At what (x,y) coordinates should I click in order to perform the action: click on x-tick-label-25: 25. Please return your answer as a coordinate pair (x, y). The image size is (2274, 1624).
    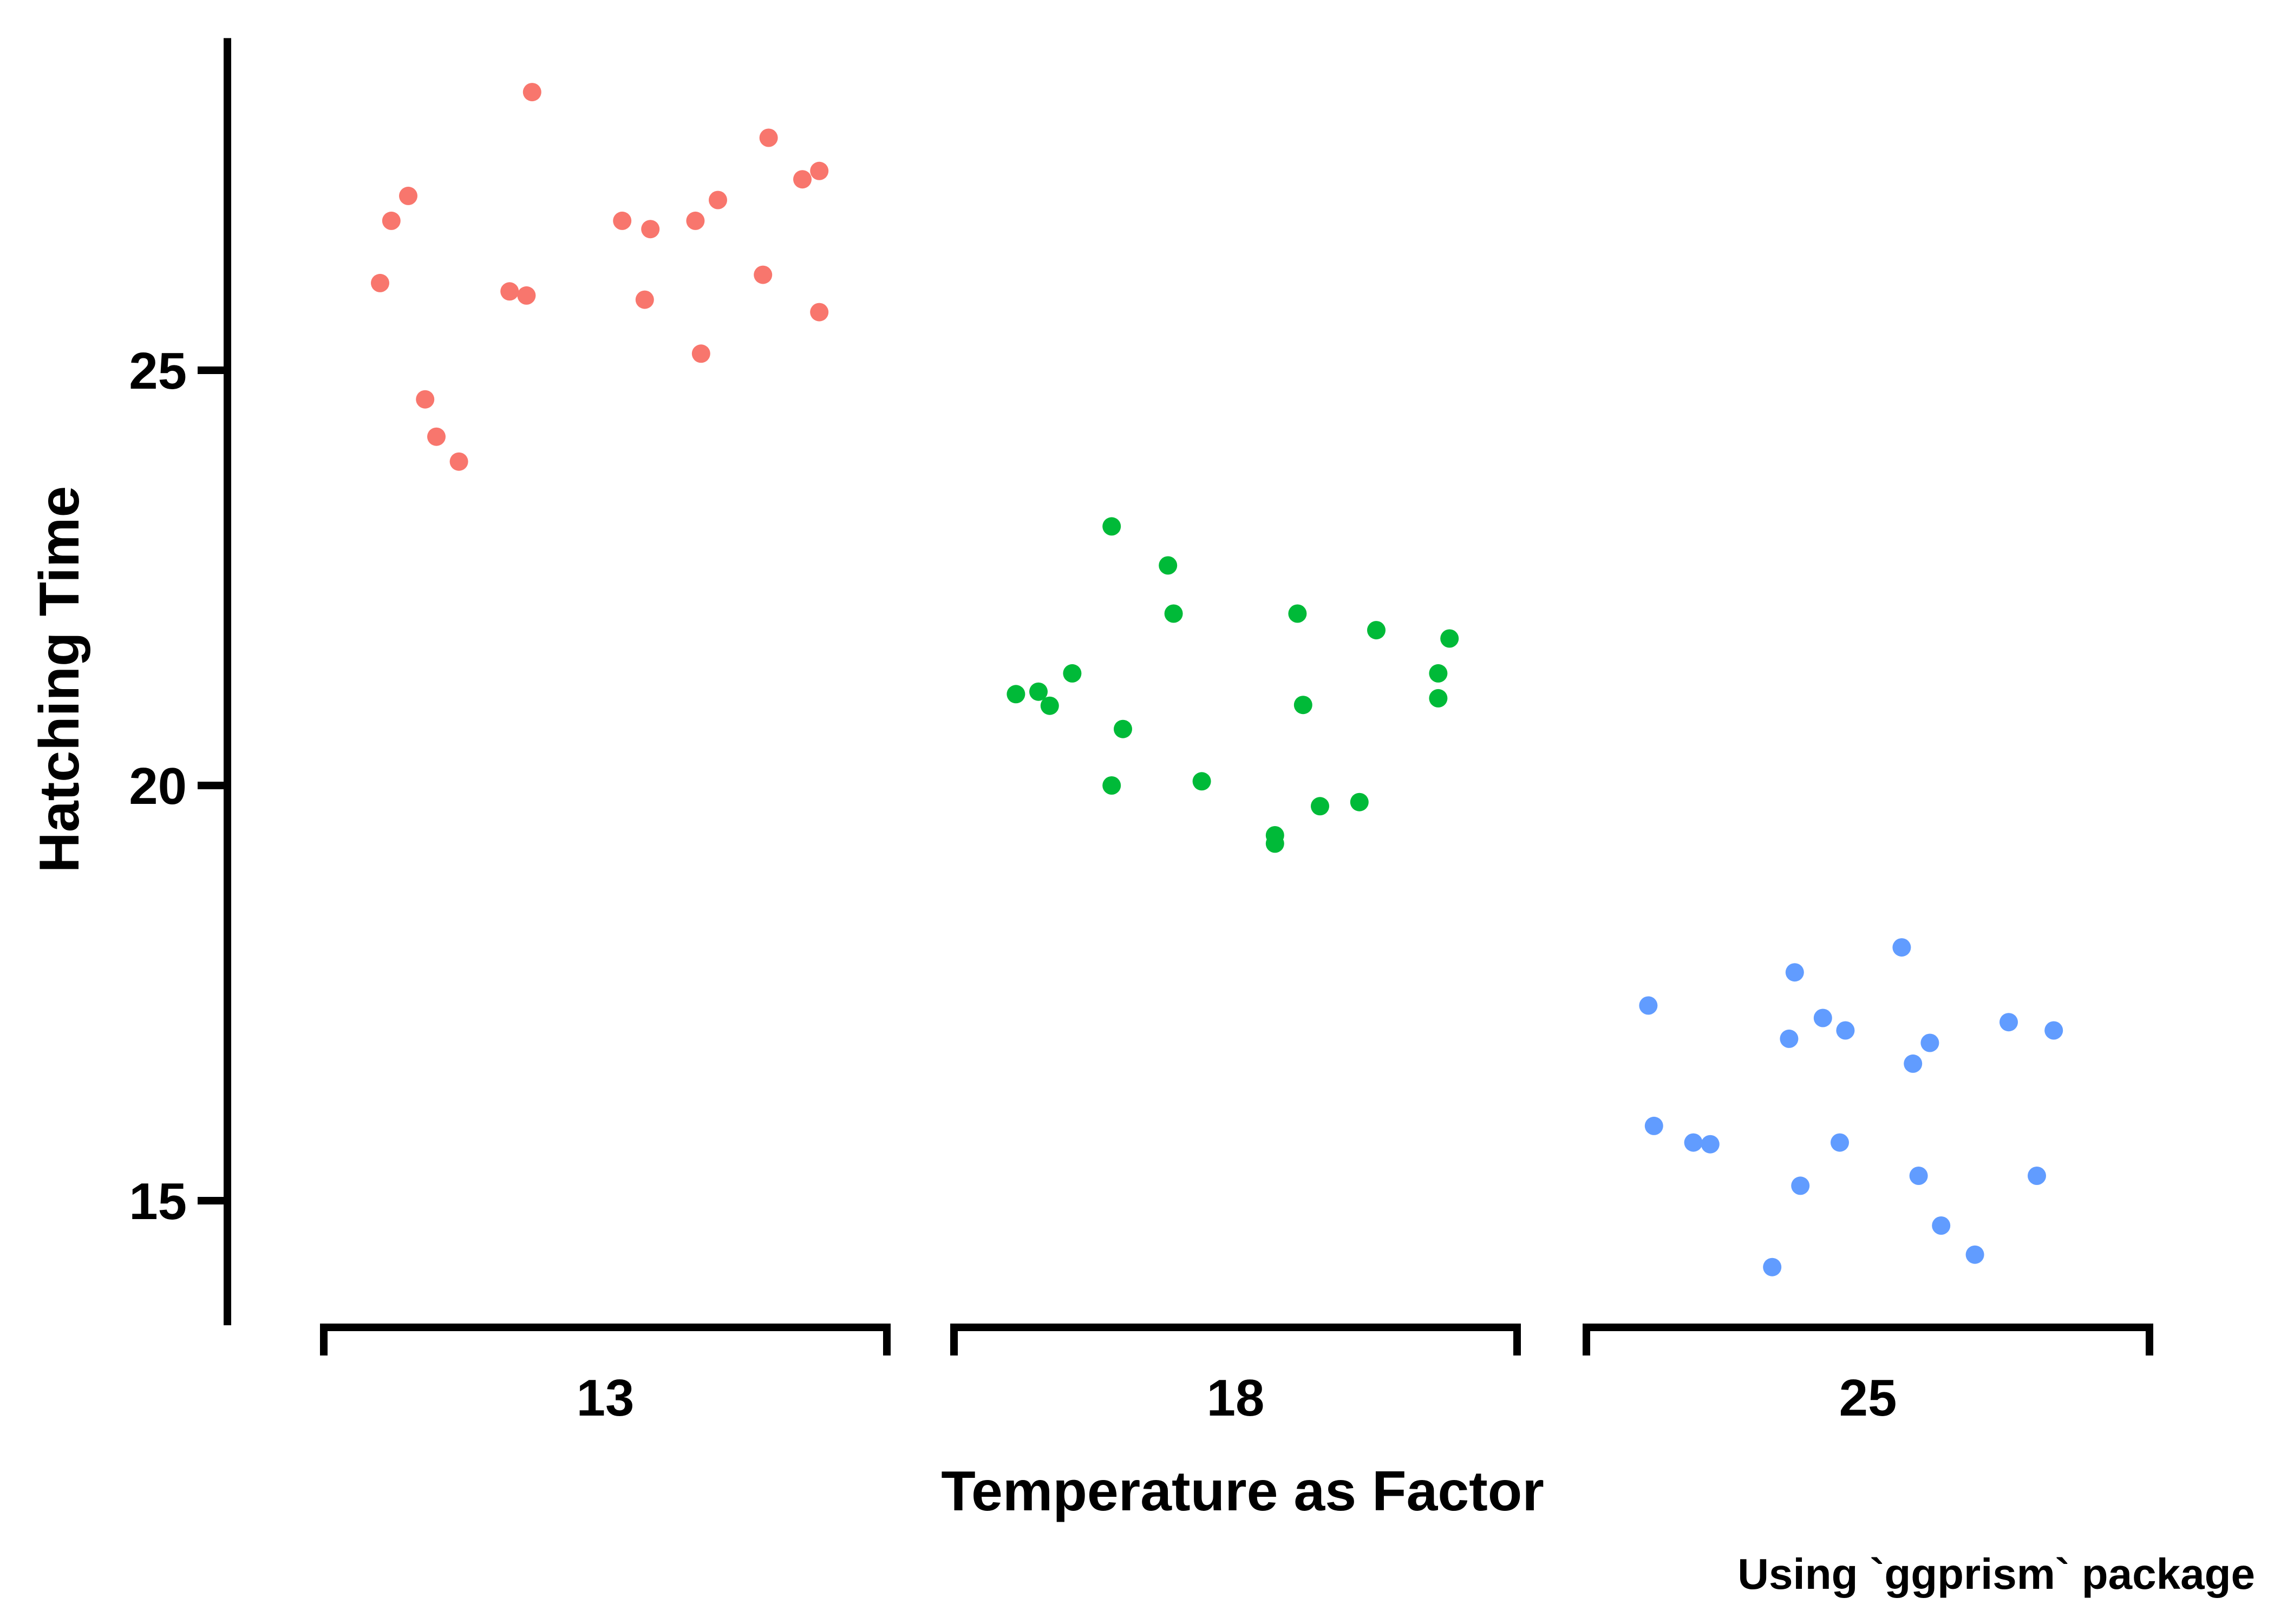
    Looking at the image, I should click on (1868, 1398).